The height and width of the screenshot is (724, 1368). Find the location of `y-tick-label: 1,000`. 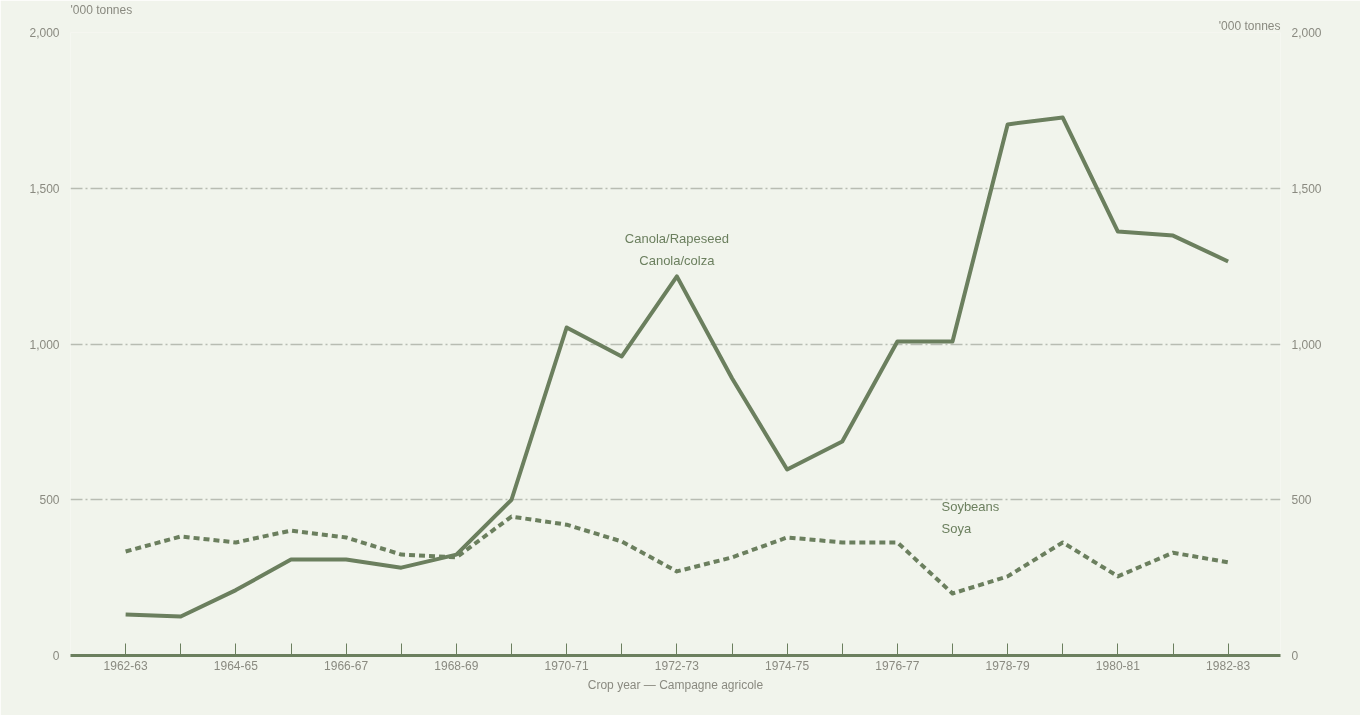

y-tick-label: 1,000 is located at coordinates (44, 344).